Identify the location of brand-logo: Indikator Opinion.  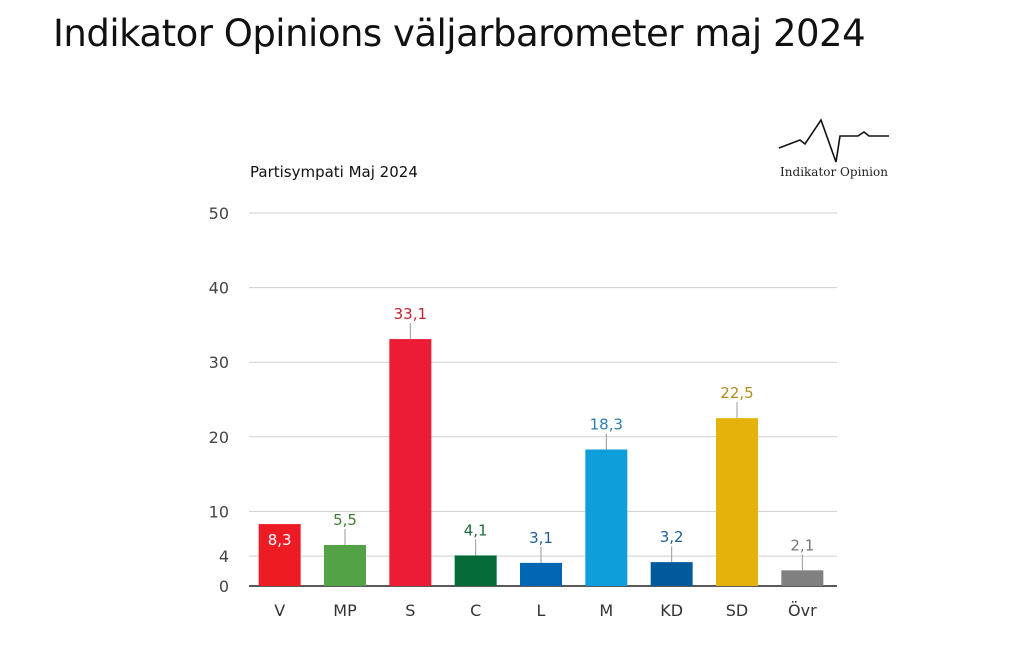
(833, 148).